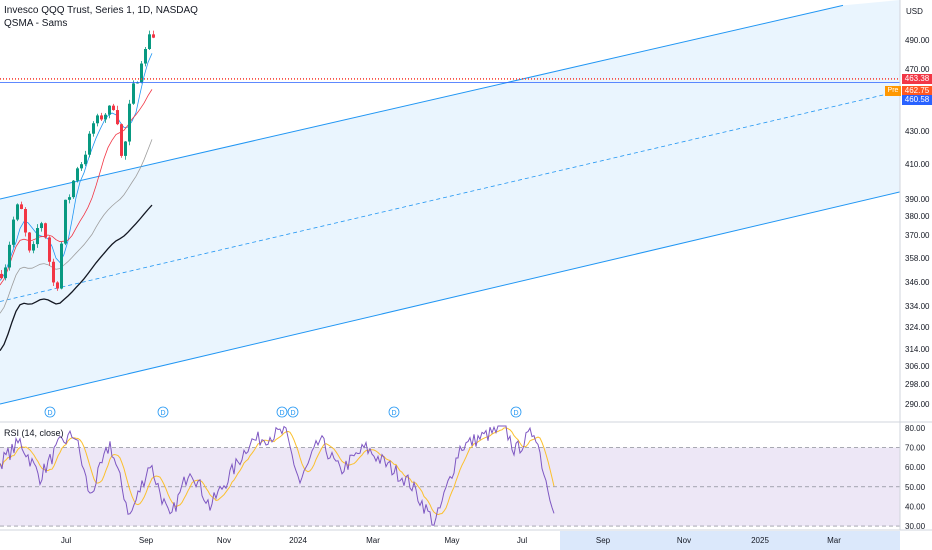 This screenshot has width=932, height=550. What do you see at coordinates (760, 540) in the screenshot?
I see `time-tick-label: 2025` at bounding box center [760, 540].